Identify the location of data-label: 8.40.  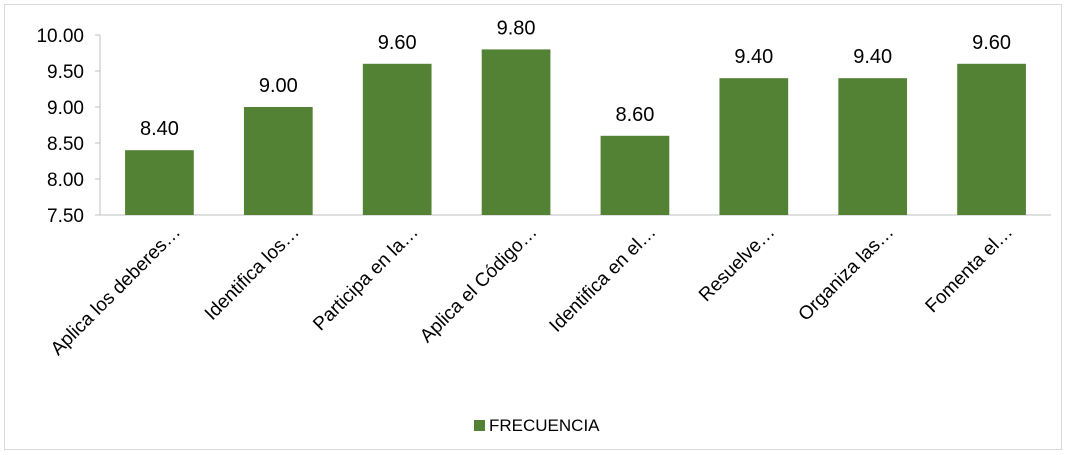
(159, 129).